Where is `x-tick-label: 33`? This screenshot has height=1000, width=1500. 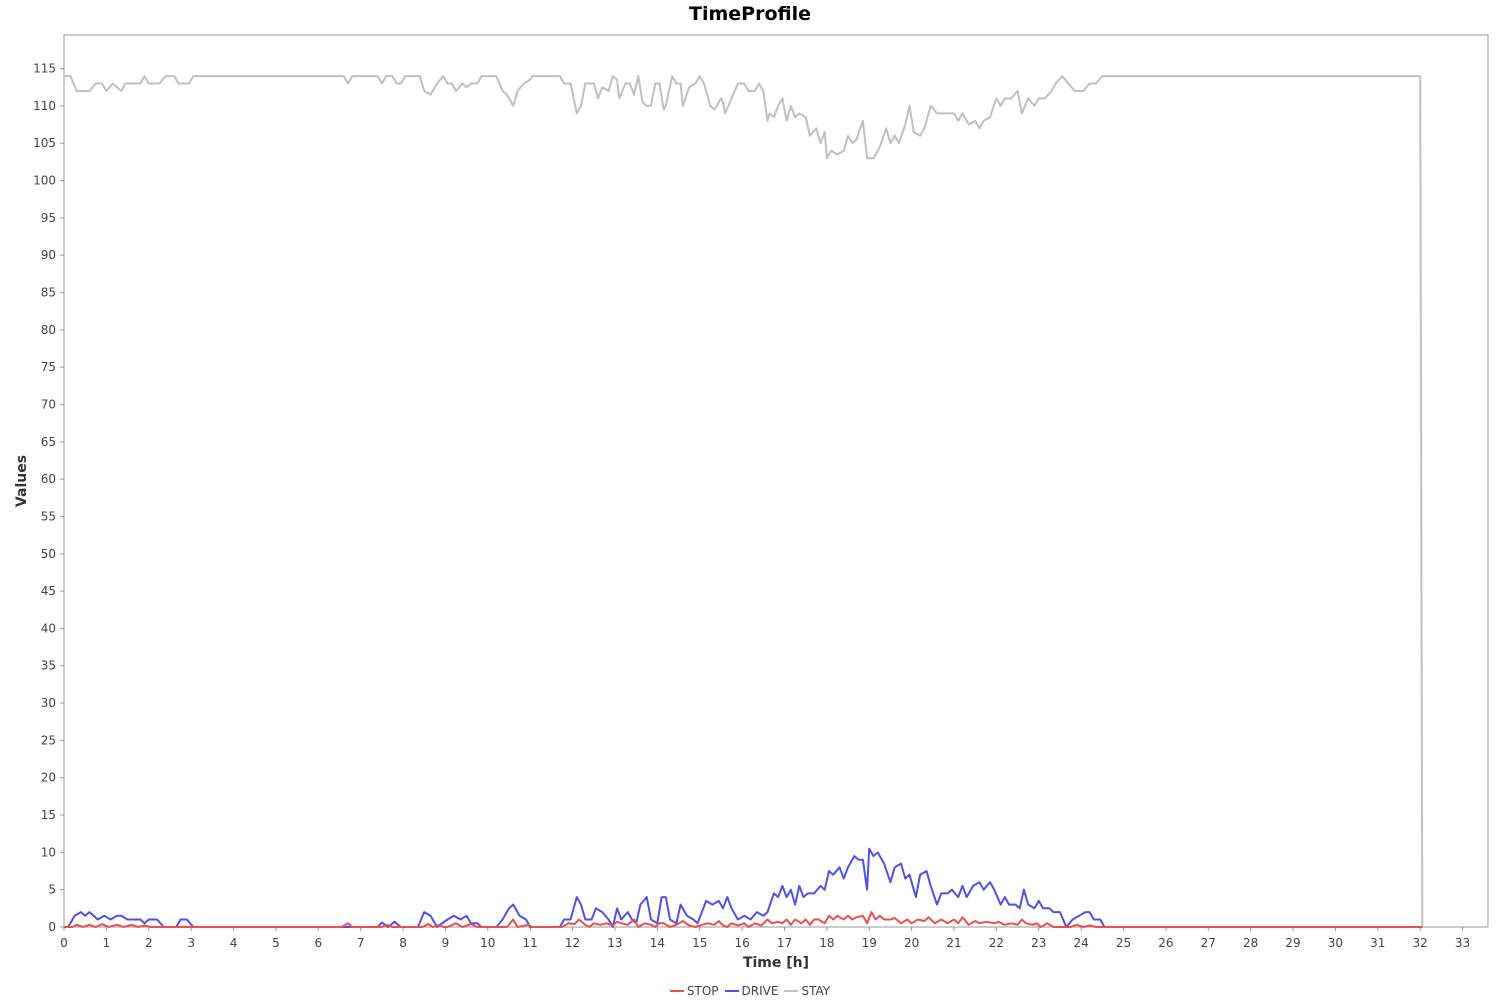
x-tick-label: 33 is located at coordinates (1462, 943).